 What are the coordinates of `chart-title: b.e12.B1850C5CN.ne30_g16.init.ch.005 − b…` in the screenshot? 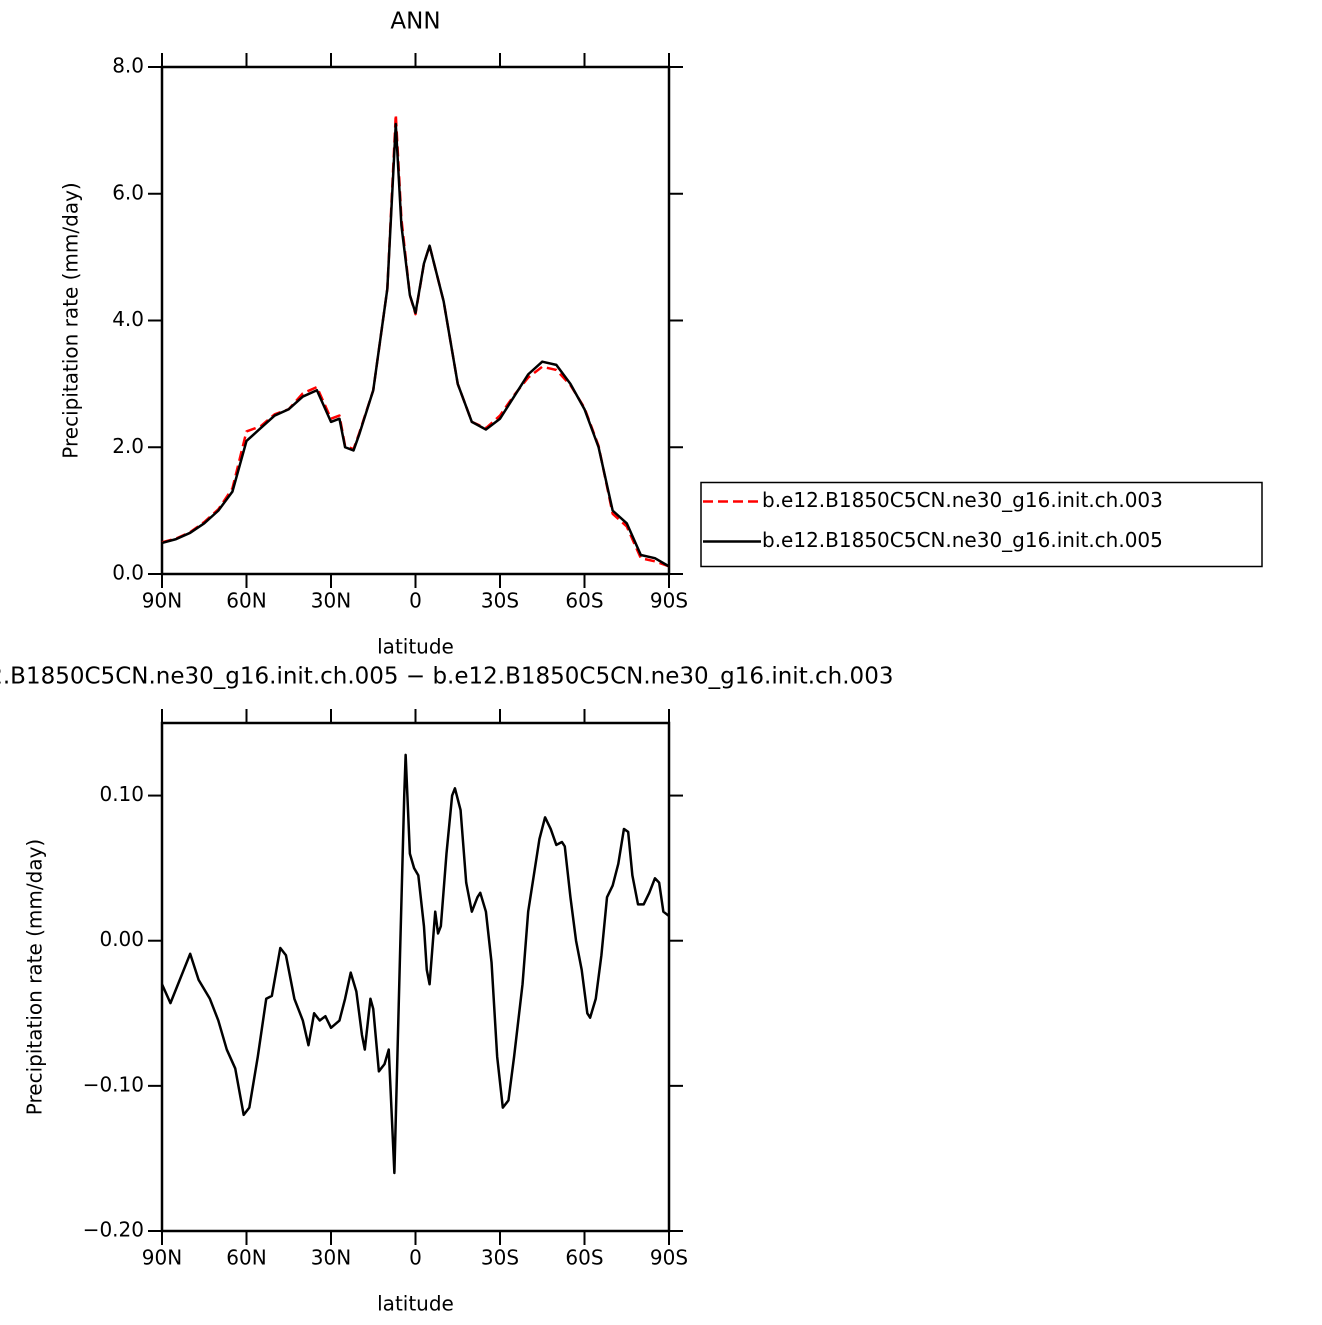 It's located at (446, 677).